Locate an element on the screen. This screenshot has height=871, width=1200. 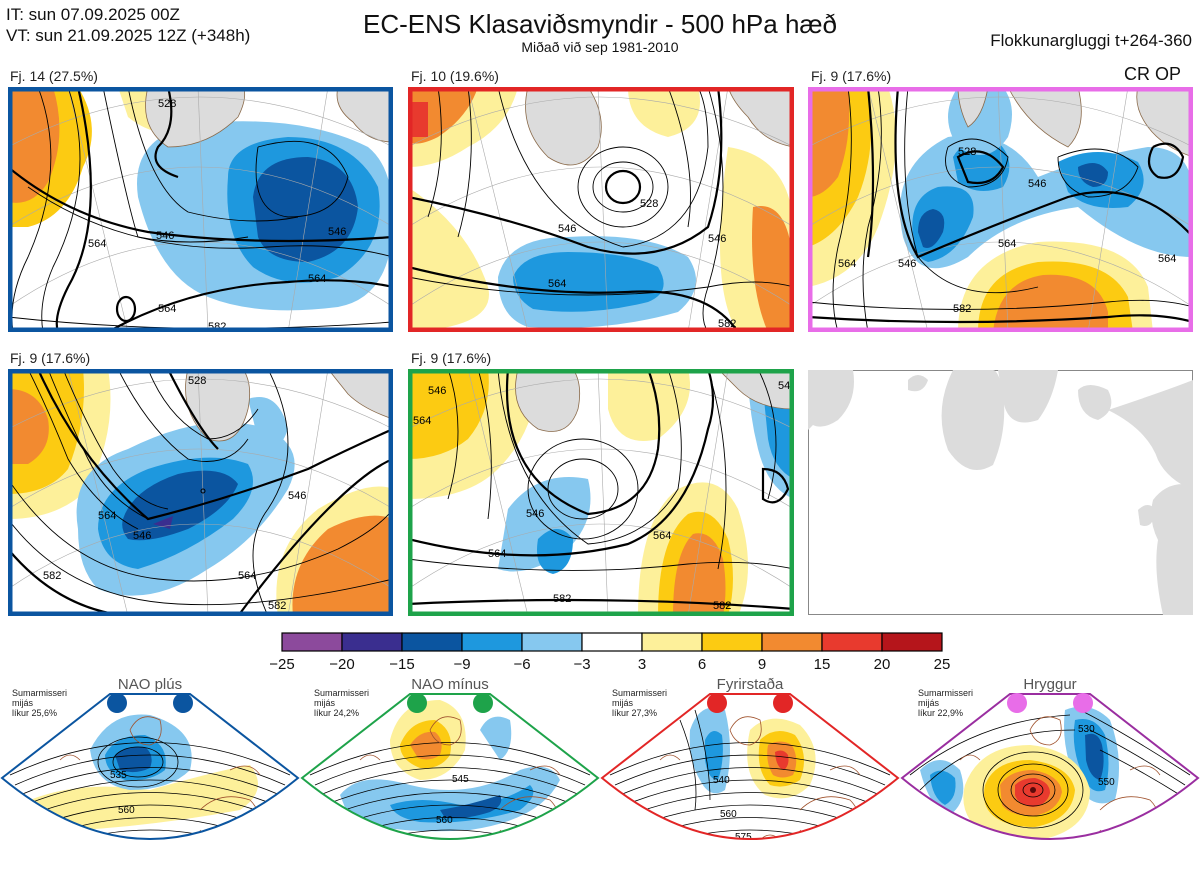
regime-info-nao-plus: Sumarmisseri mijás líkur 25,6% is located at coordinates (40, 703).